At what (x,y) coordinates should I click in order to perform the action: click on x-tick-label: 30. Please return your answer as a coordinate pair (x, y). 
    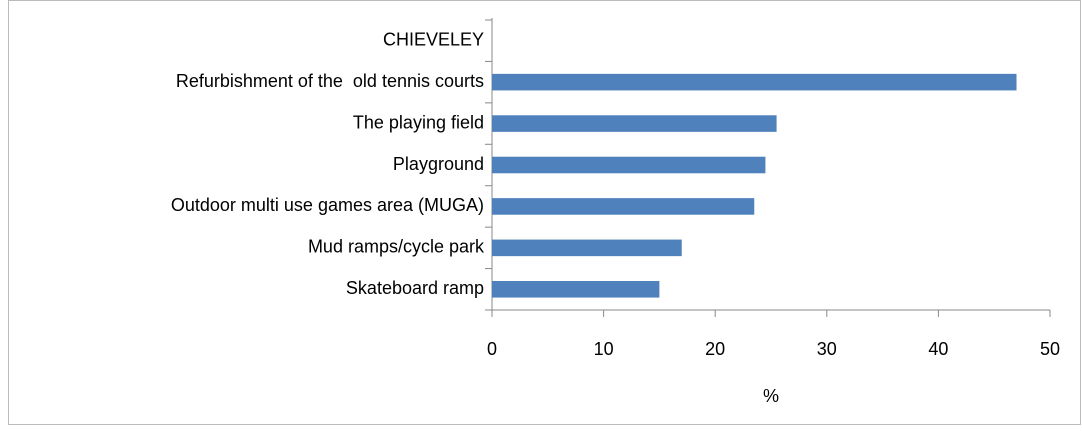
    Looking at the image, I should click on (827, 349).